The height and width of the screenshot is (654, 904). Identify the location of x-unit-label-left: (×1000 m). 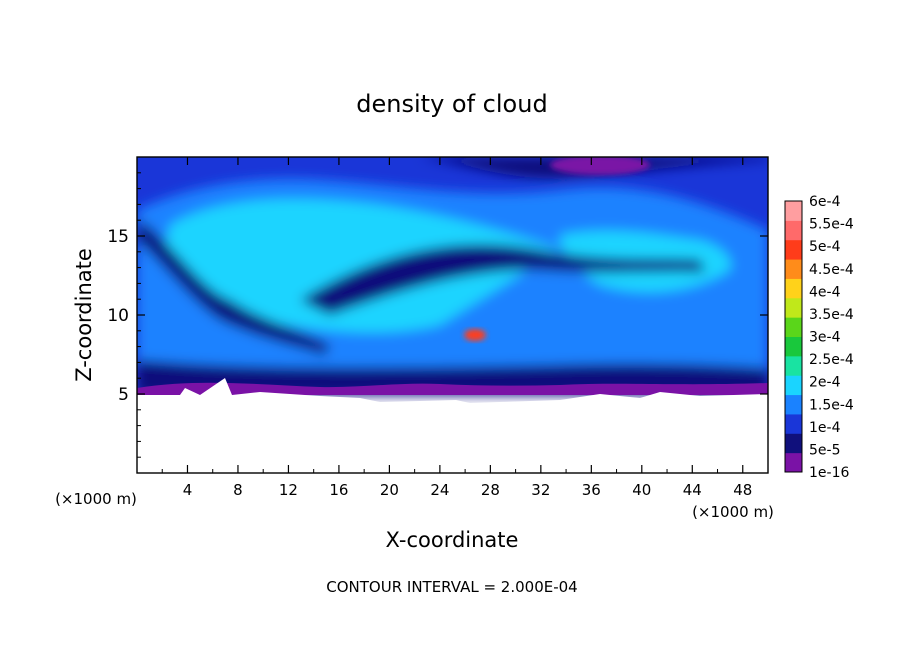
(96, 499).